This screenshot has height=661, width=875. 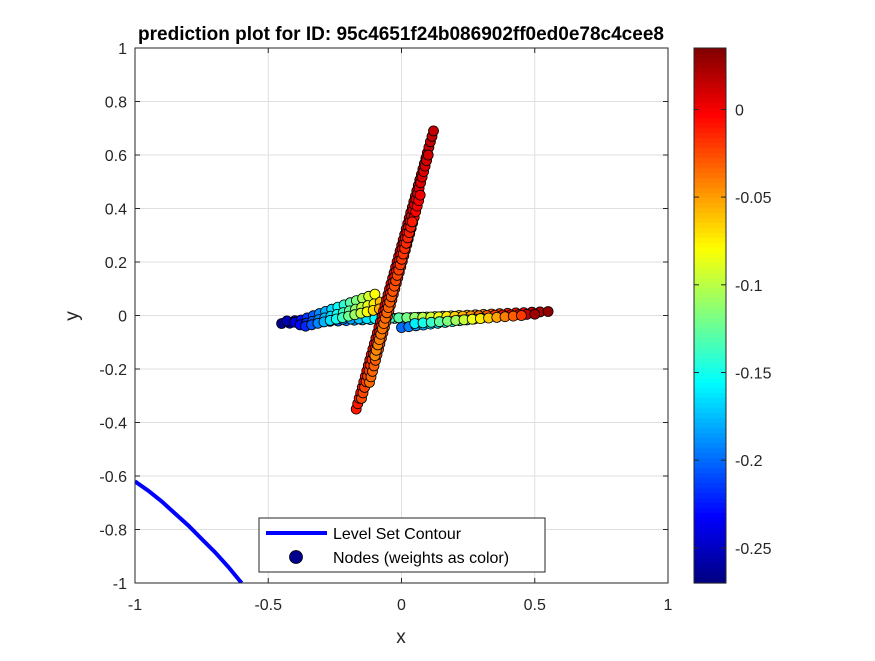 I want to click on y-tick-label: -1, so click(x=120, y=584).